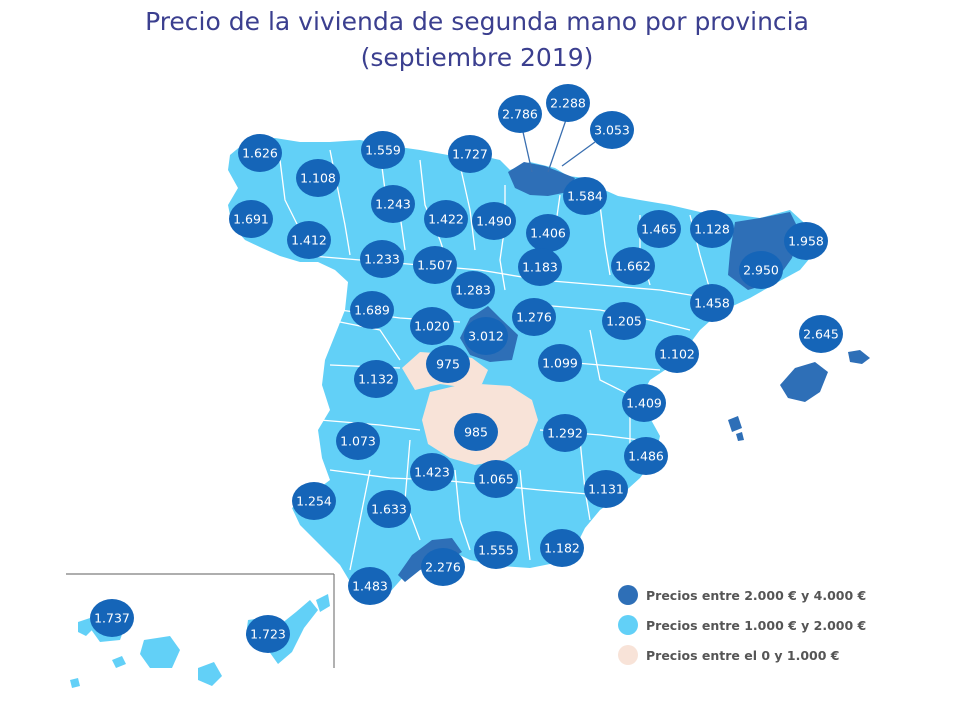 The height and width of the screenshot is (708, 980). What do you see at coordinates (756, 595) in the screenshot?
I see `legend-label-high: Precios entre 2.000 € y 4.000 €` at bounding box center [756, 595].